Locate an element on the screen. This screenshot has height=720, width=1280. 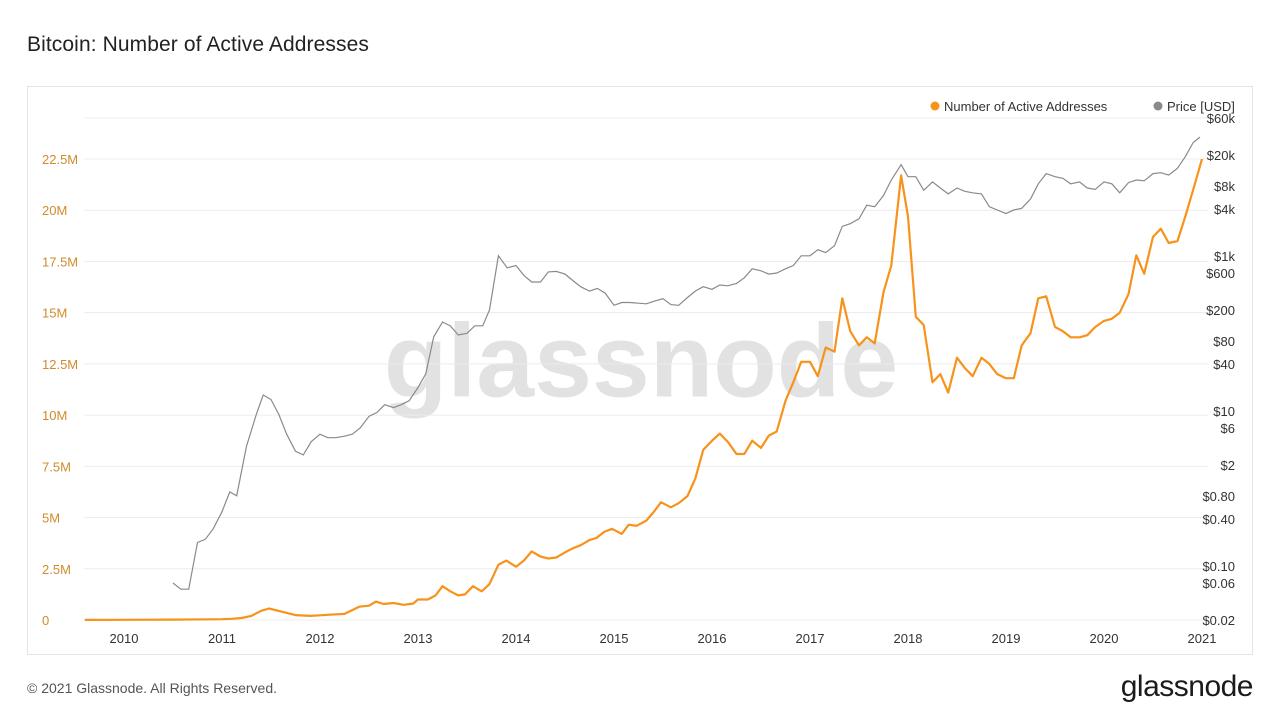
x-tick-label: 2013 is located at coordinates (418, 638).